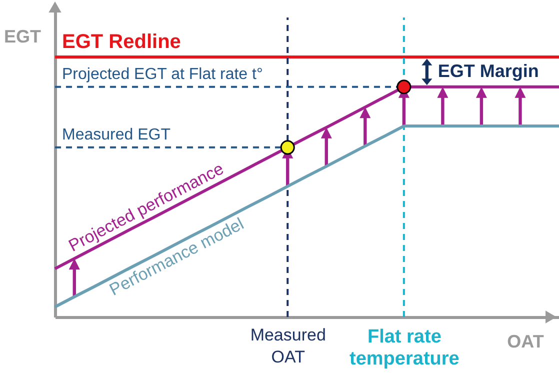 The image size is (559, 373). I want to click on x-tick-label: Flat rate temperature, so click(405, 348).